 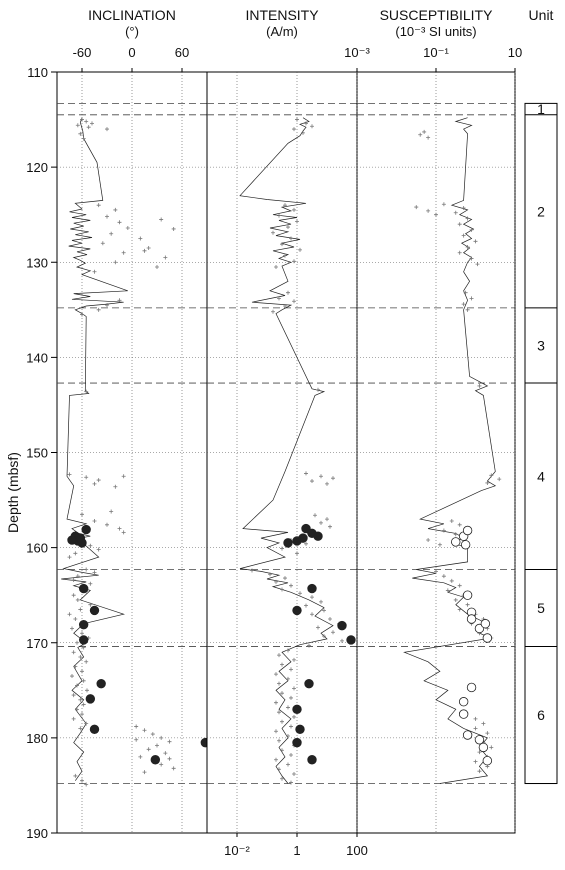 What do you see at coordinates (131, 52) in the screenshot?
I see `x-tick-label: 0` at bounding box center [131, 52].